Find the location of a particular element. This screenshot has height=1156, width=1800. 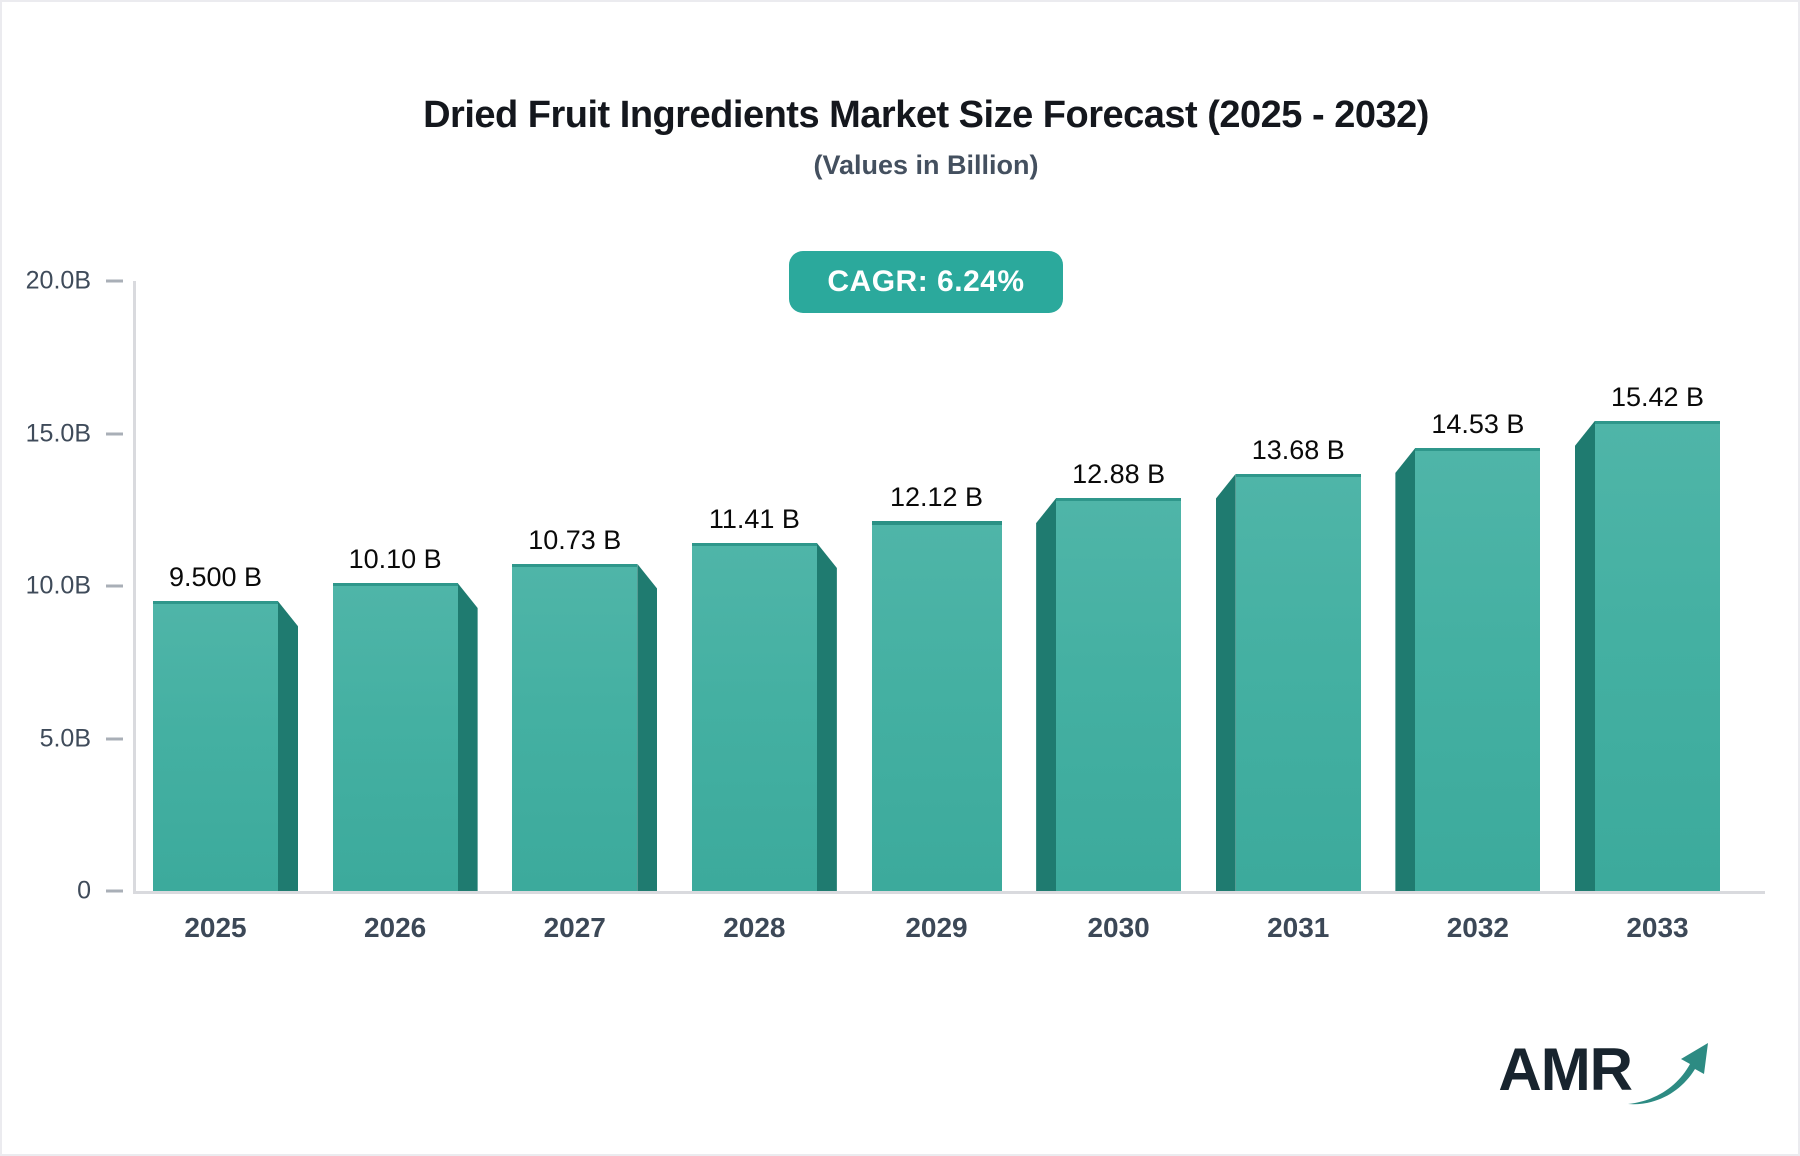

bar-value-label: 14.53 B is located at coordinates (1478, 423).